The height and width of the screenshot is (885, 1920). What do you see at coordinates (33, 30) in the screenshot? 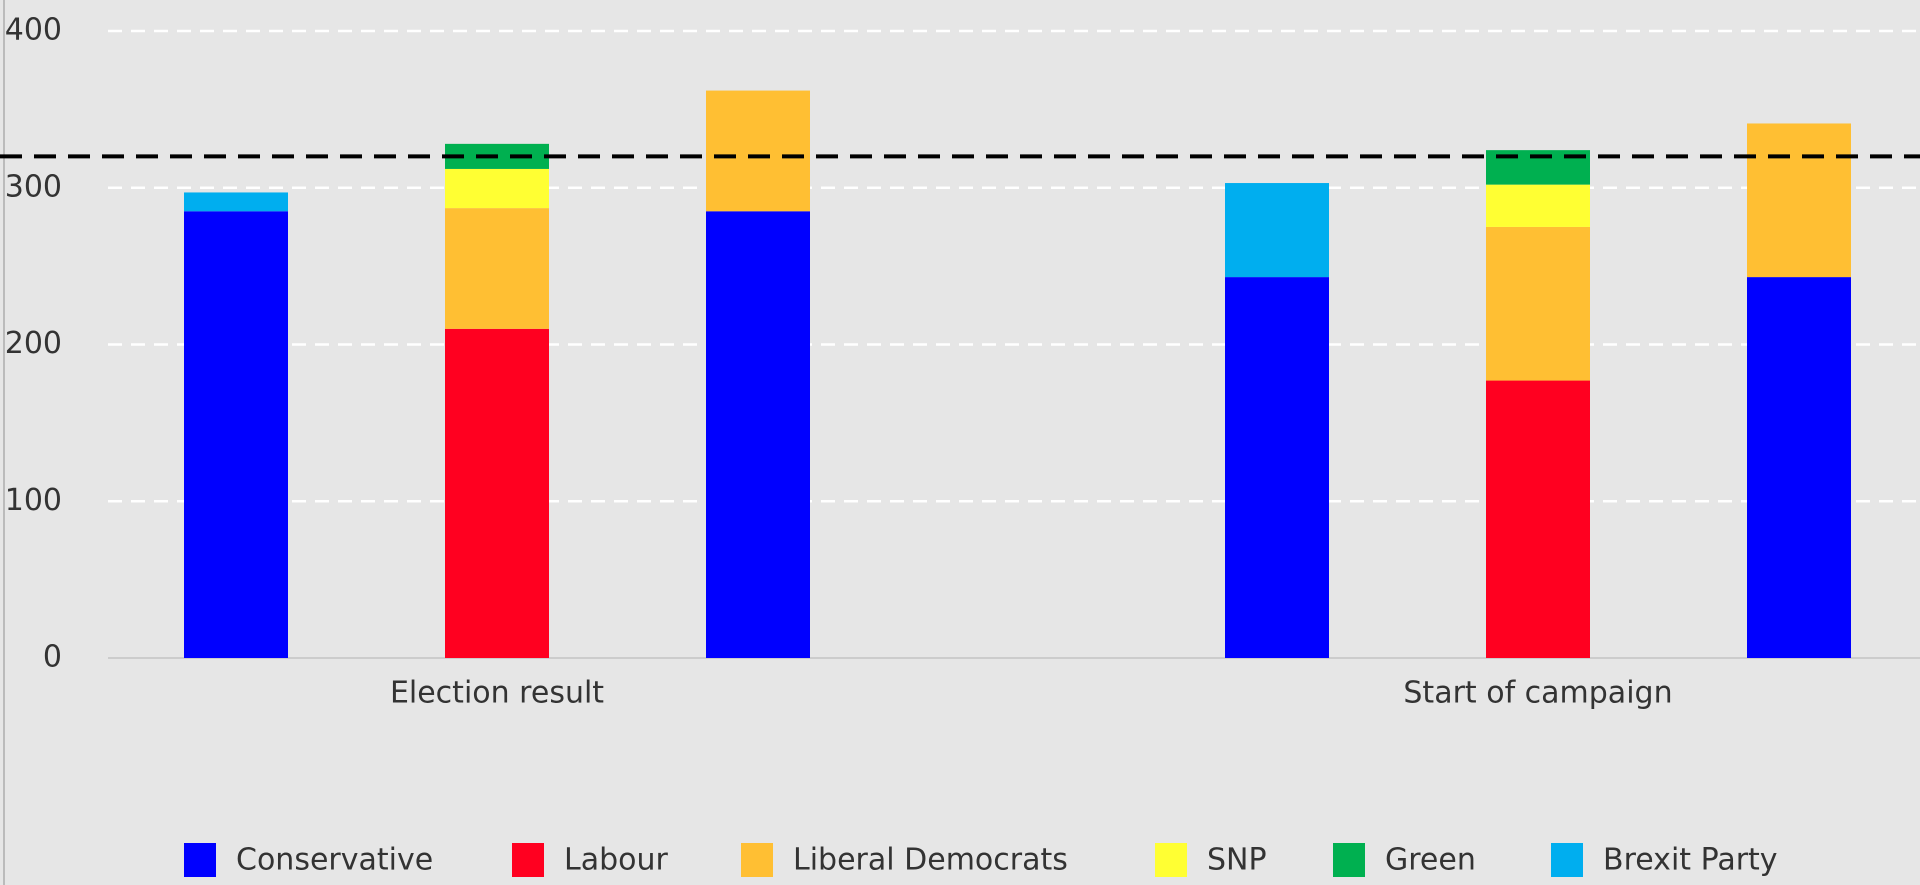
I see `y-tick-label: 400` at bounding box center [33, 30].